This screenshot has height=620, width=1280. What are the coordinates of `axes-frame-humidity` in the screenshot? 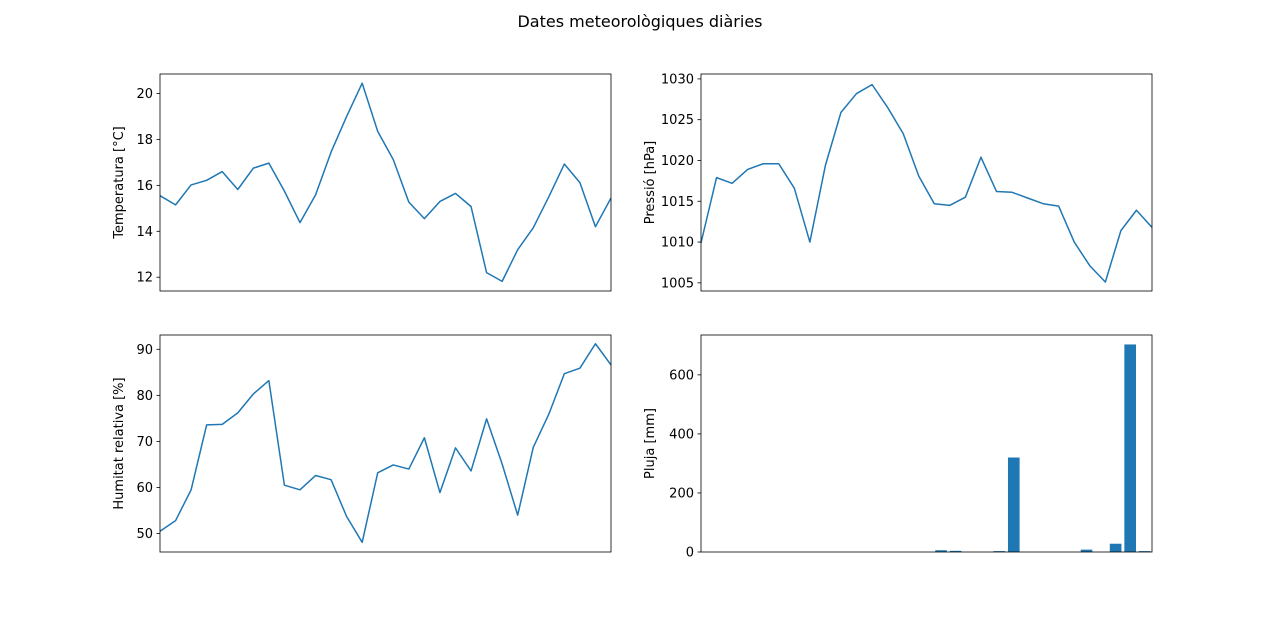 It's located at (385, 443).